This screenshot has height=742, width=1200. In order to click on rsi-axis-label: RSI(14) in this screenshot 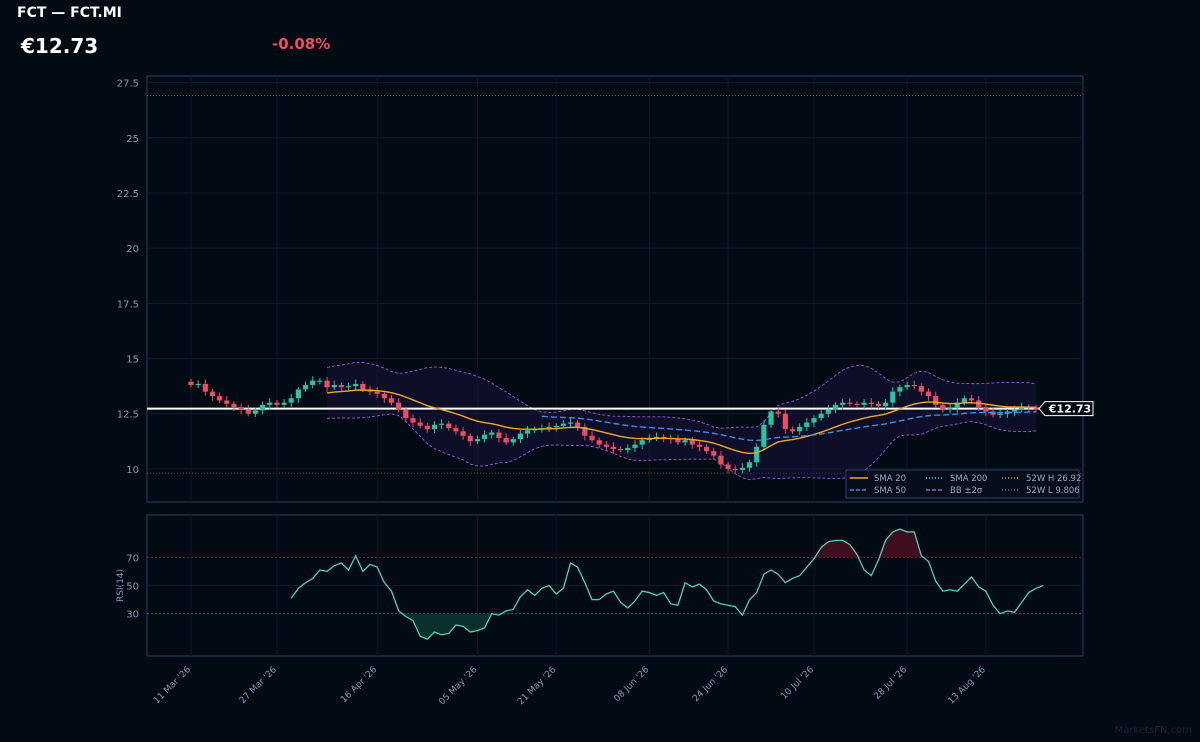, I will do `click(121, 585)`.